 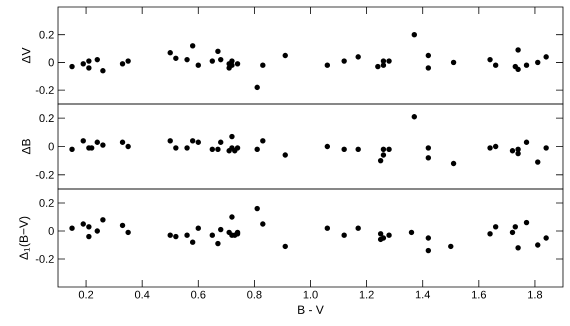 I want to click on x-tick-label: 1.6, so click(x=479, y=294).